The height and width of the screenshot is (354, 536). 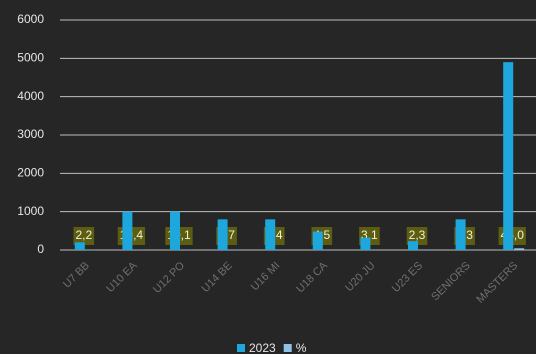 What do you see at coordinates (262, 347) in the screenshot?
I see `legend-label: 2023` at bounding box center [262, 347].